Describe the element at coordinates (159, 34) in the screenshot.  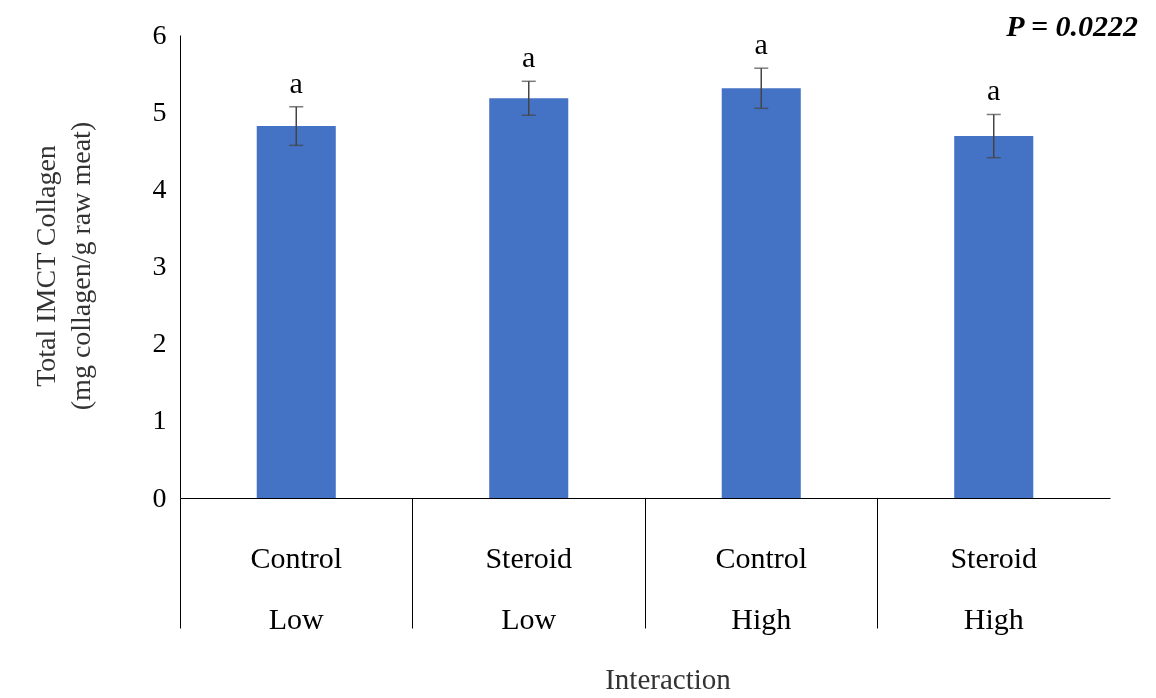
I see `y-tick-label: 6` at that location.